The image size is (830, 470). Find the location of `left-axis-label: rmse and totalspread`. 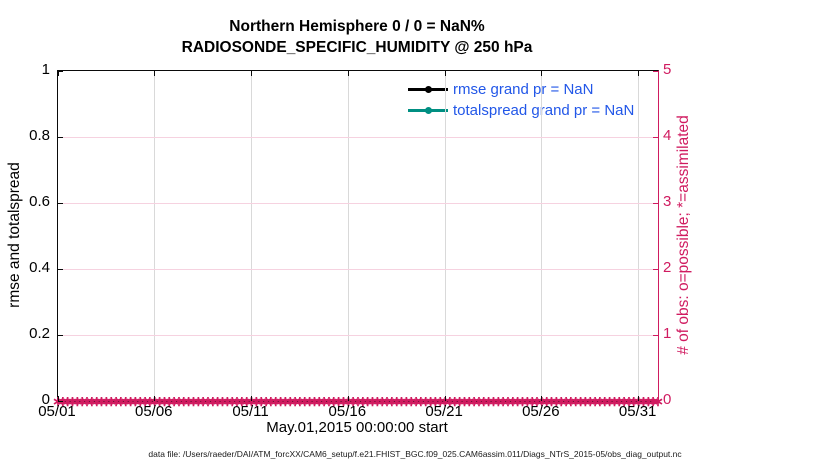

left-axis-label: rmse and totalspread is located at coordinates (14, 235).